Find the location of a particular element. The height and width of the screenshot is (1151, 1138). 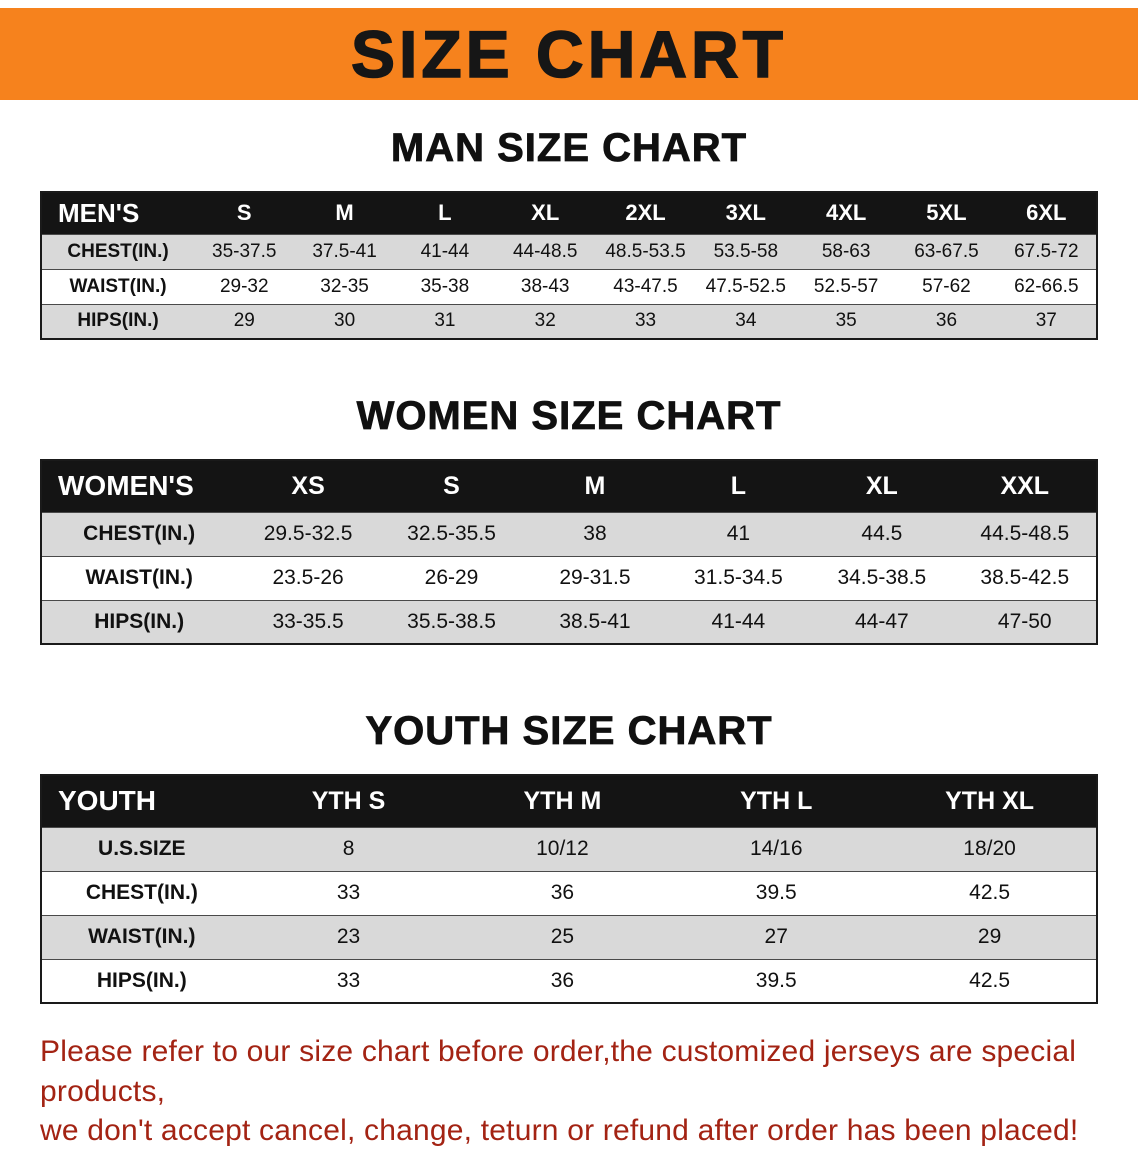

size-value: 8 is located at coordinates (348, 848).